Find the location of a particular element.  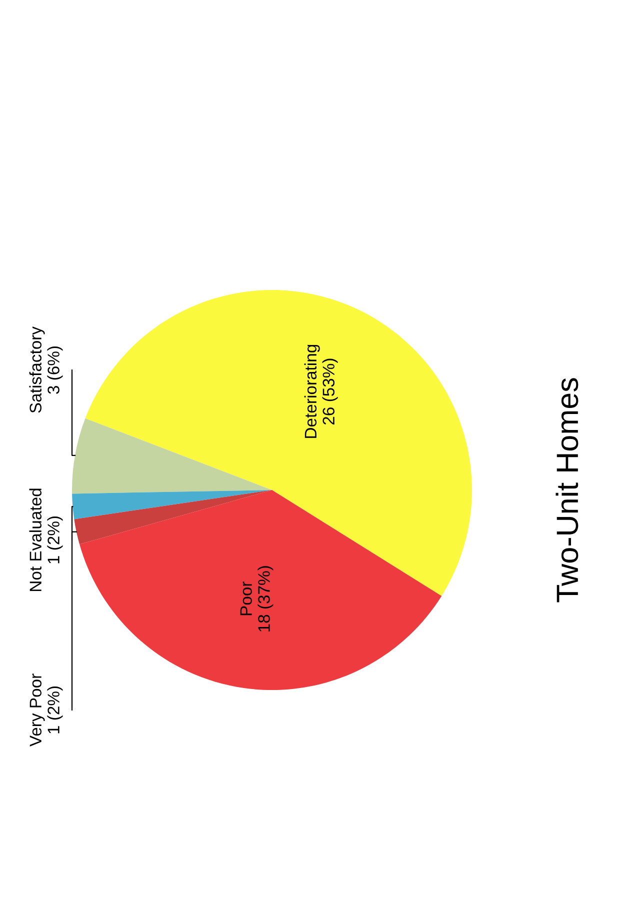

slice-label: Poor is located at coordinates (246, 599).